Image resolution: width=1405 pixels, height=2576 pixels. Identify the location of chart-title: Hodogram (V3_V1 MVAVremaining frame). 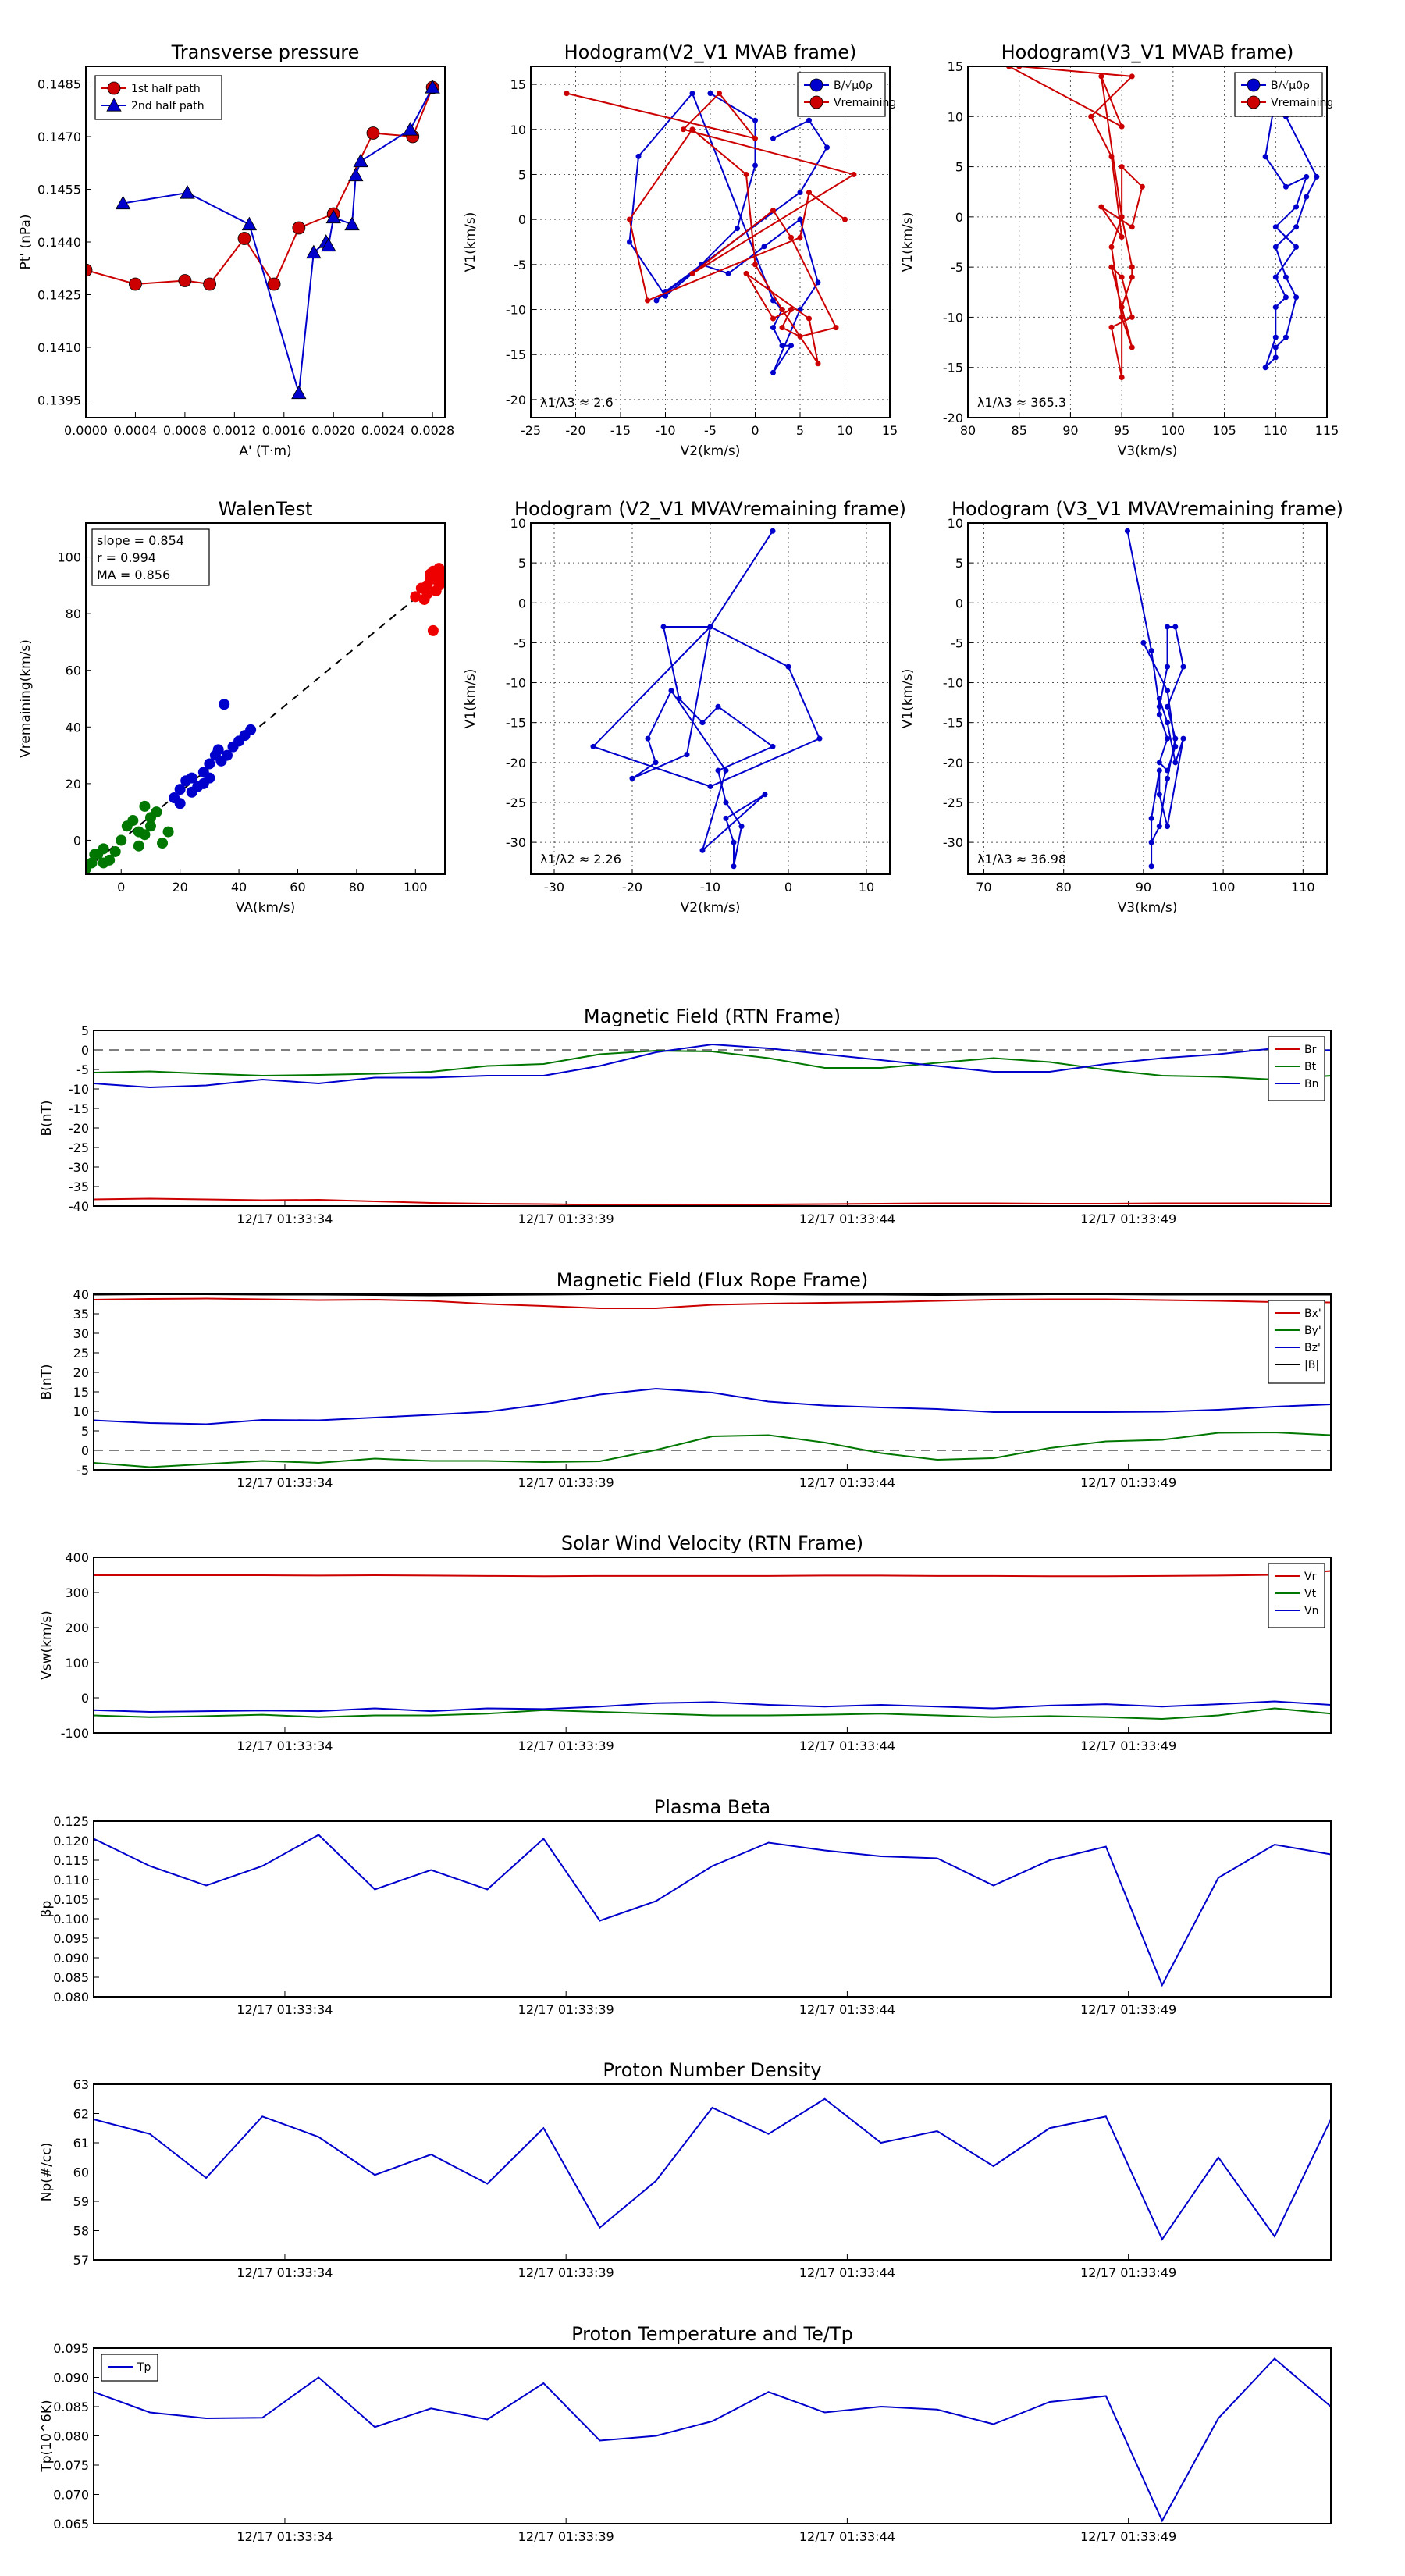
(1147, 509).